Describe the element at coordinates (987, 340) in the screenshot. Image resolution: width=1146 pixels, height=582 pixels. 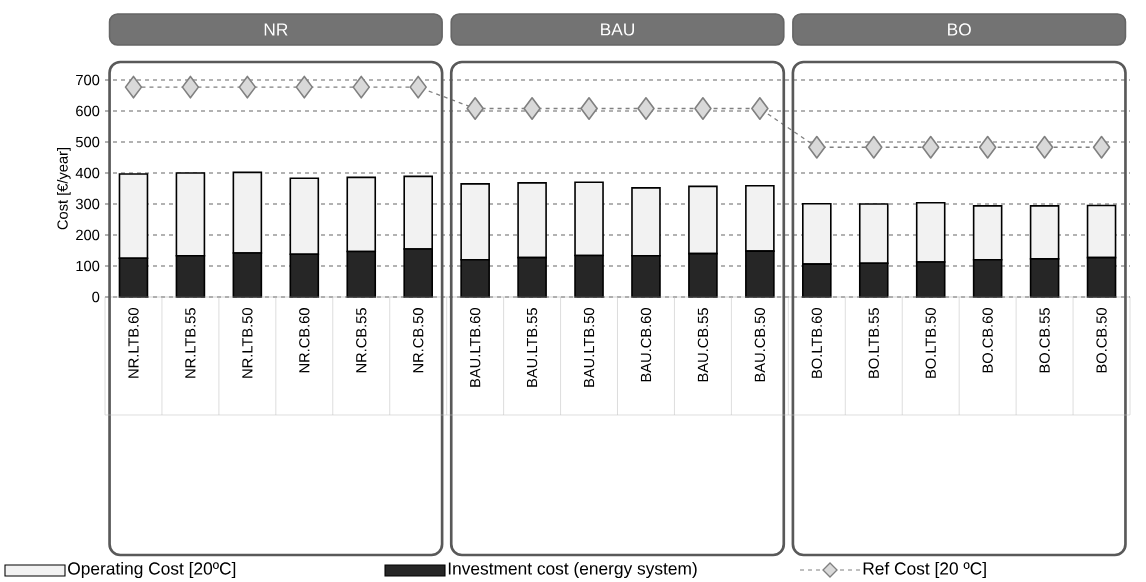
I see `x-tick-label: BO.CB.60` at that location.